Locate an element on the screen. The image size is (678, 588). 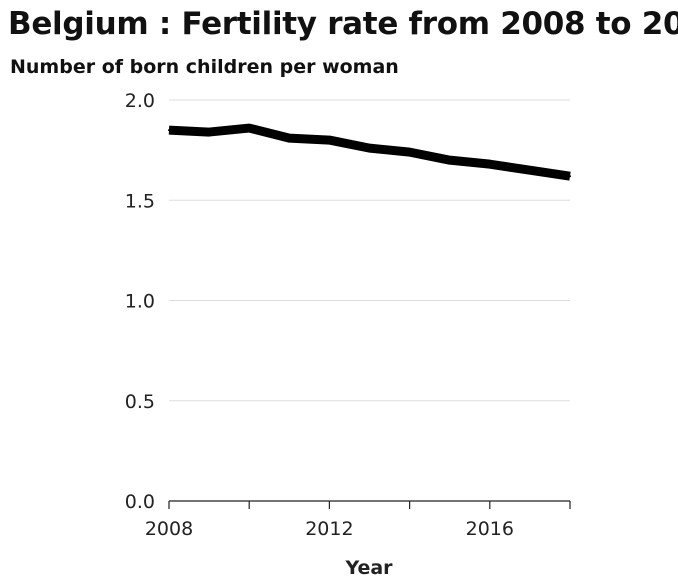
y-tick-label: 1.5 is located at coordinates (140, 201).